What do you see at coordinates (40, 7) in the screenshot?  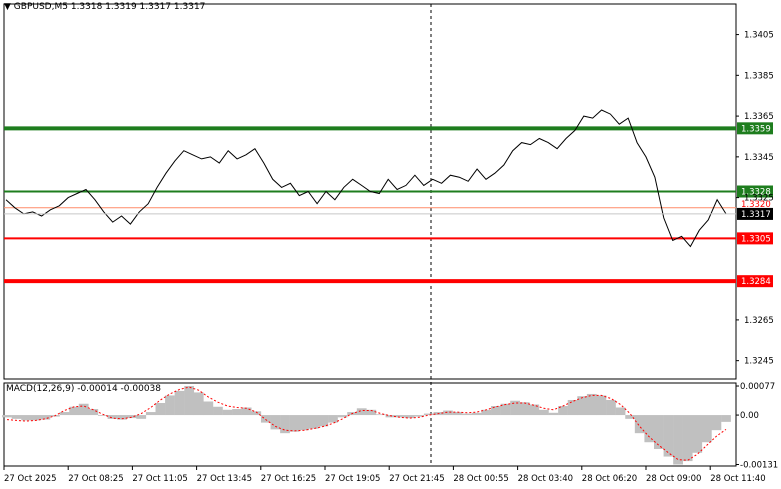 I see `symbol-label: GBPUSD,M5` at bounding box center [40, 7].